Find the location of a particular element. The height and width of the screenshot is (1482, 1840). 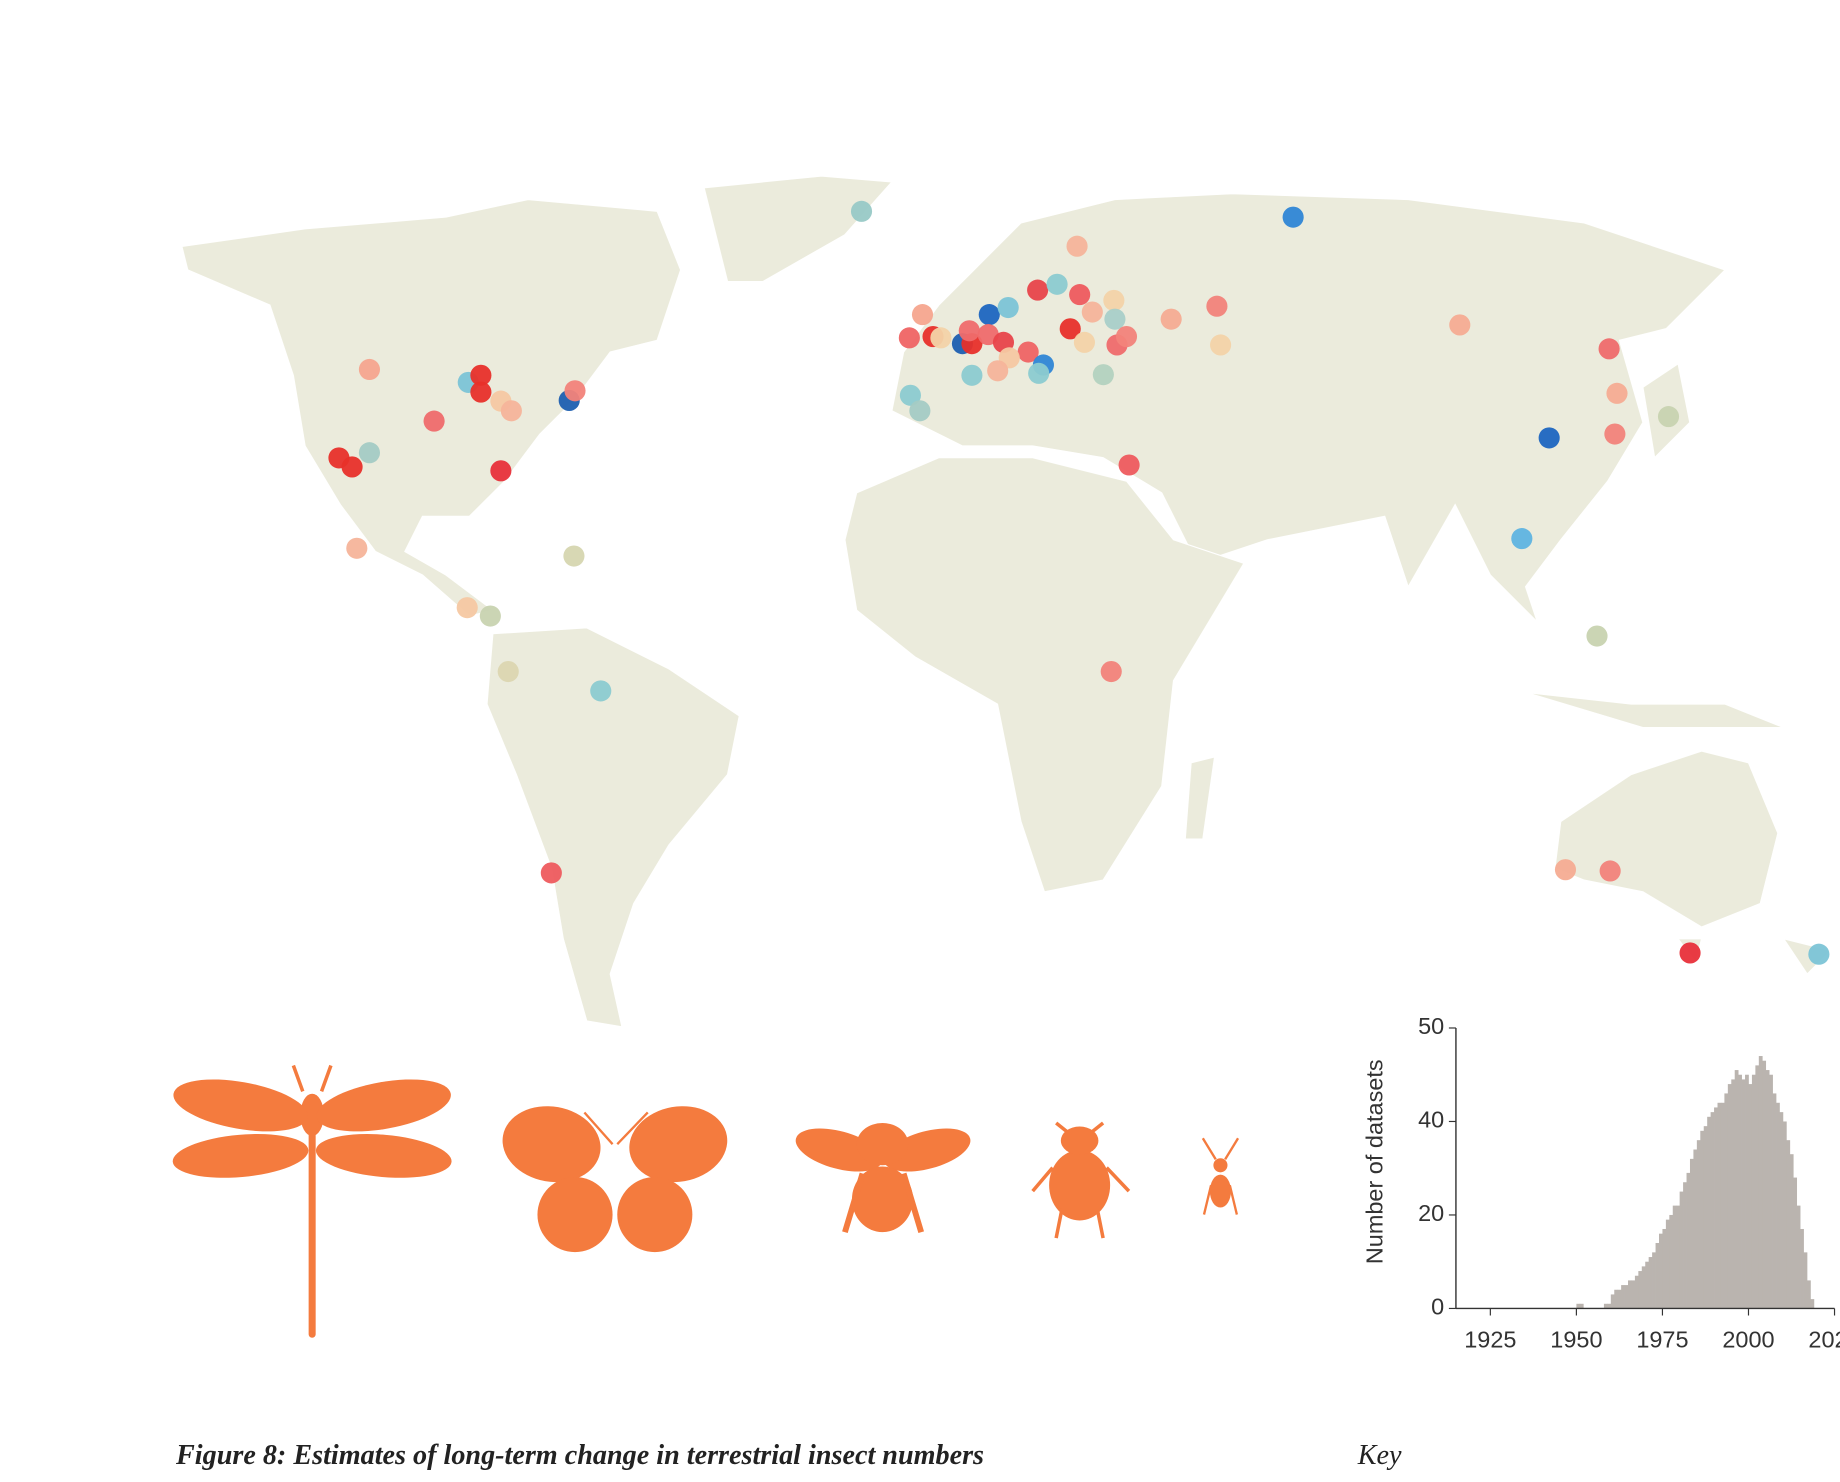

x-tick-label: 2025 is located at coordinates (1824, 1340).